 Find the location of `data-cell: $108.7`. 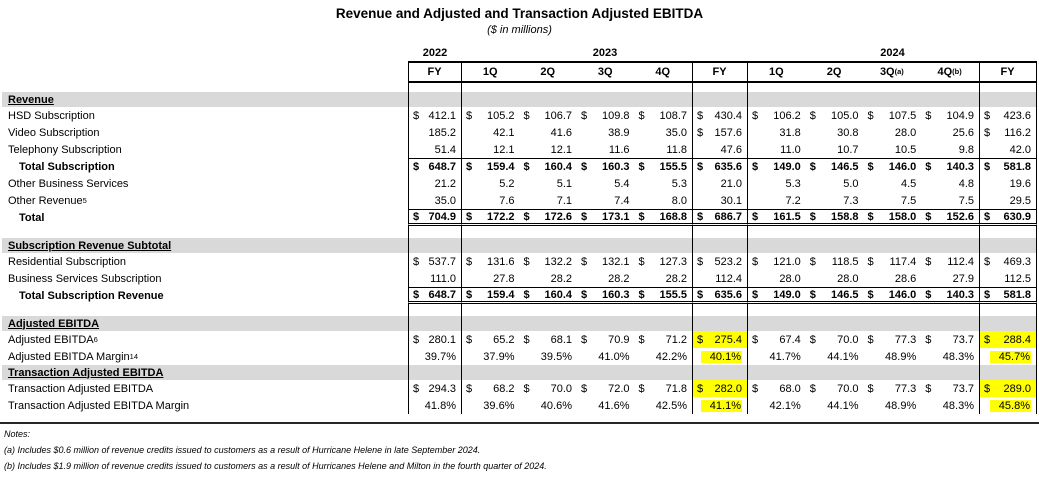

data-cell: $108.7 is located at coordinates (664, 115).